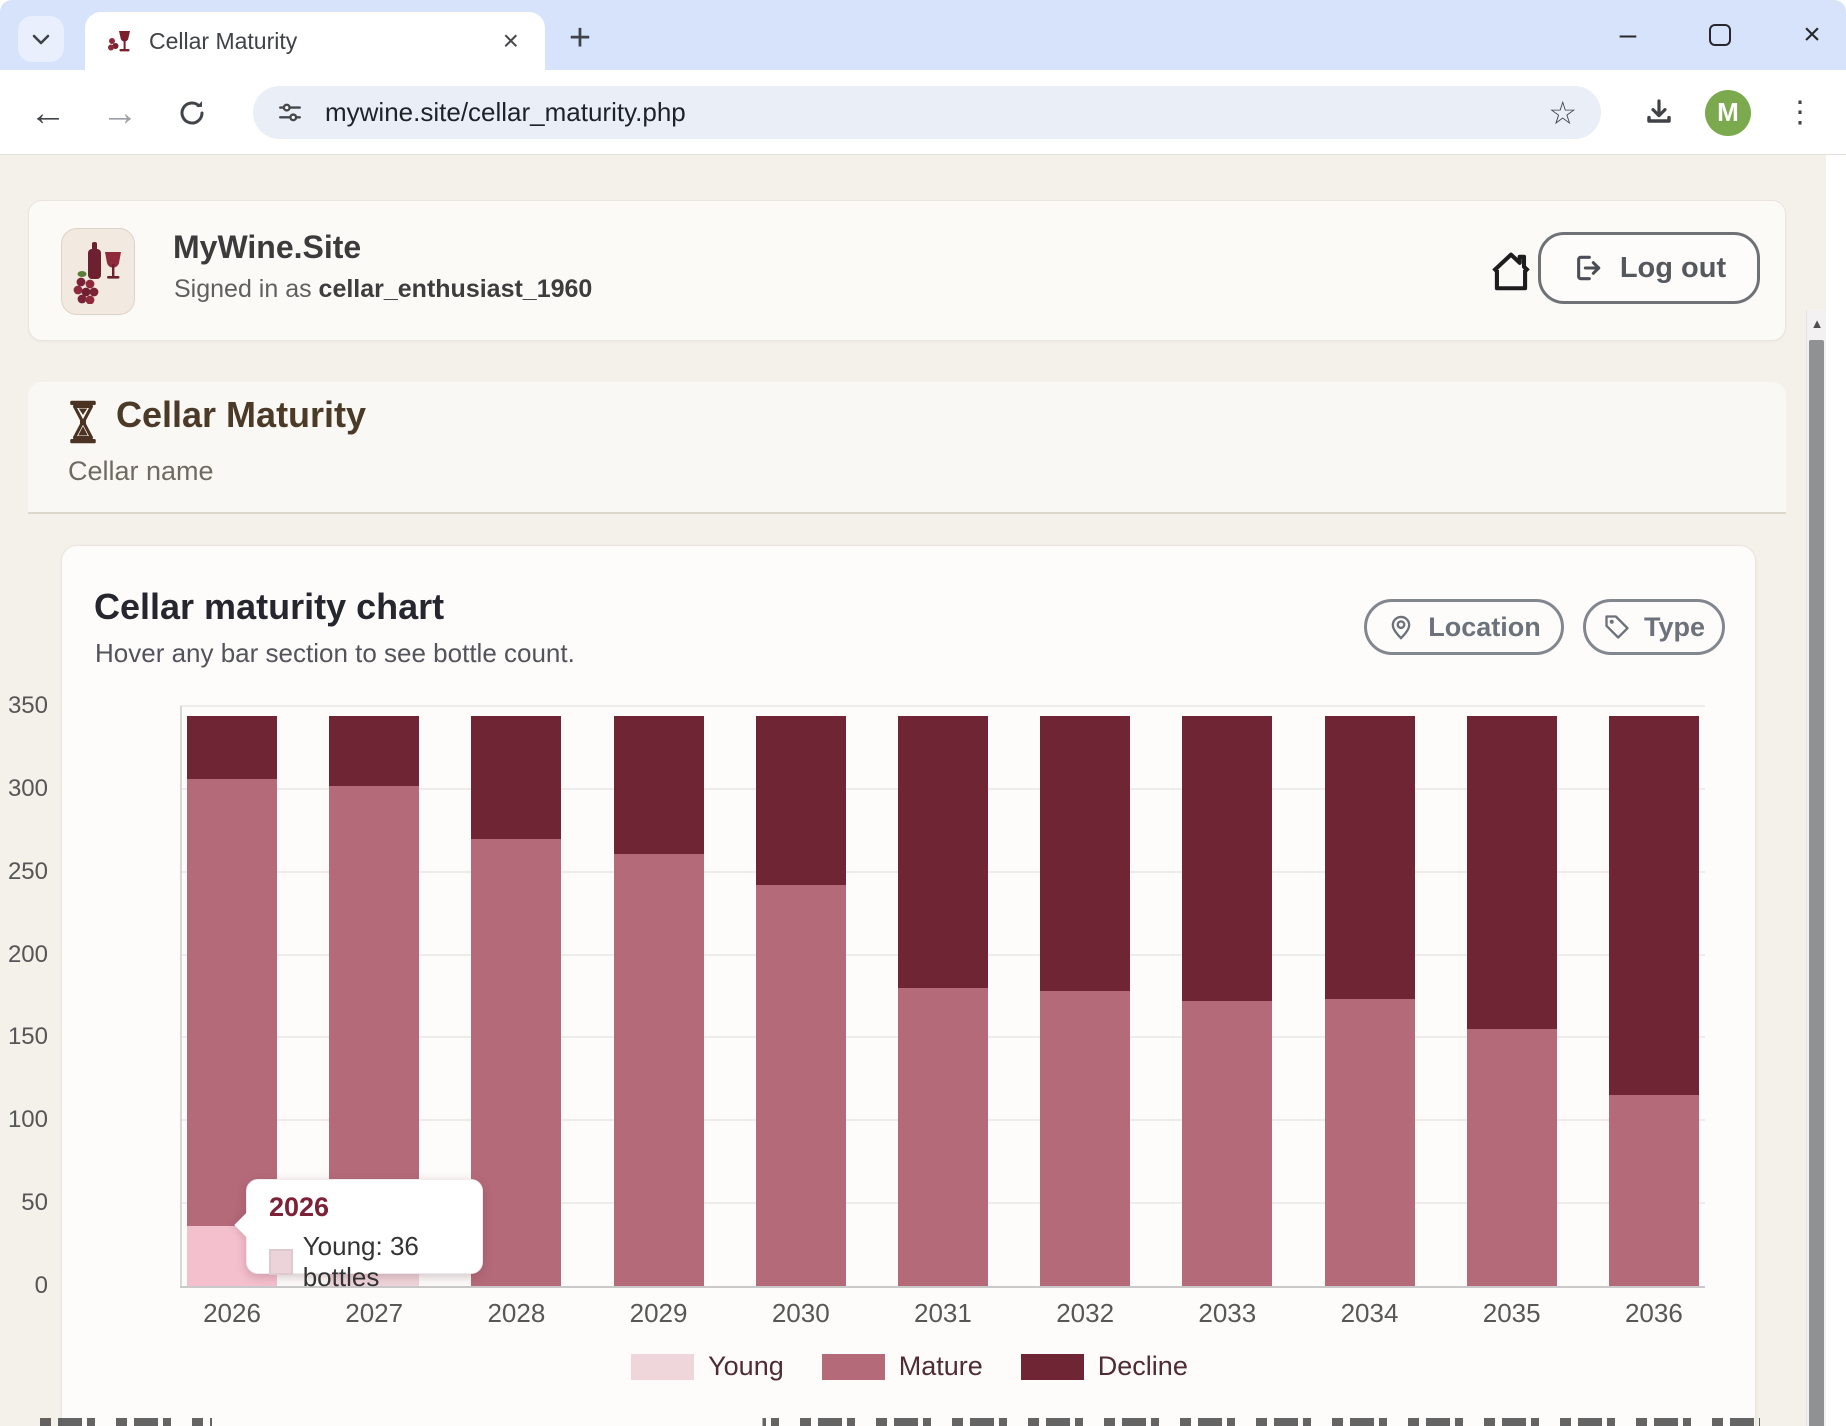 The width and height of the screenshot is (1846, 1426). Describe the element at coordinates (1369, 1313) in the screenshot. I see `x-tick-label: 2034` at that location.